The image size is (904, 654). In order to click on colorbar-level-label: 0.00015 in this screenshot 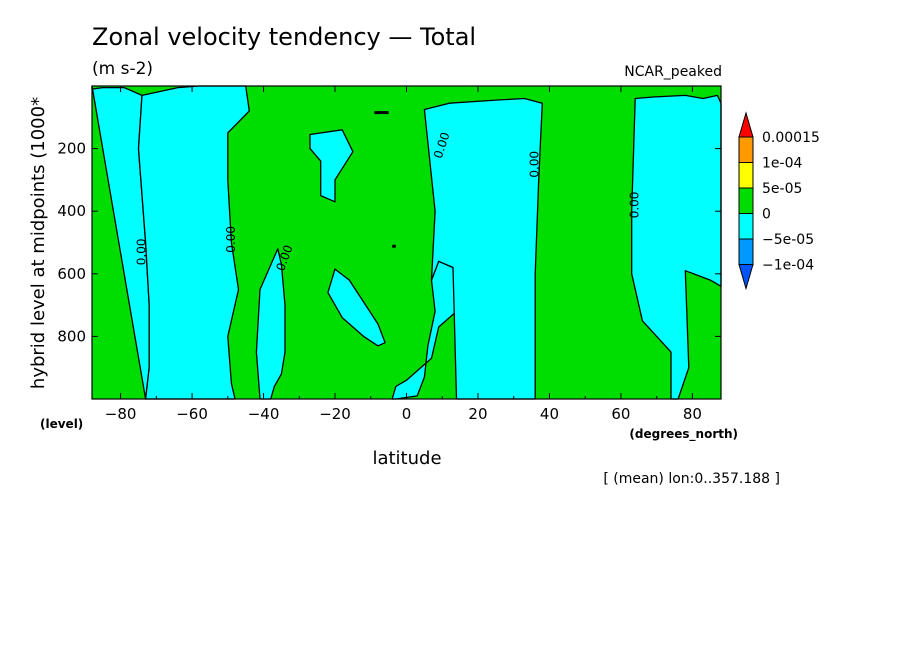, I will do `click(791, 138)`.